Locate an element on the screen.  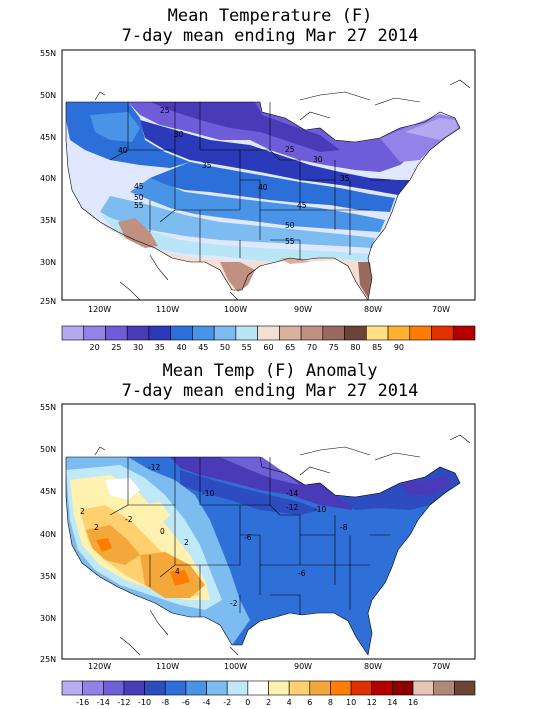
colorbar-label: 35 is located at coordinates (160, 347).